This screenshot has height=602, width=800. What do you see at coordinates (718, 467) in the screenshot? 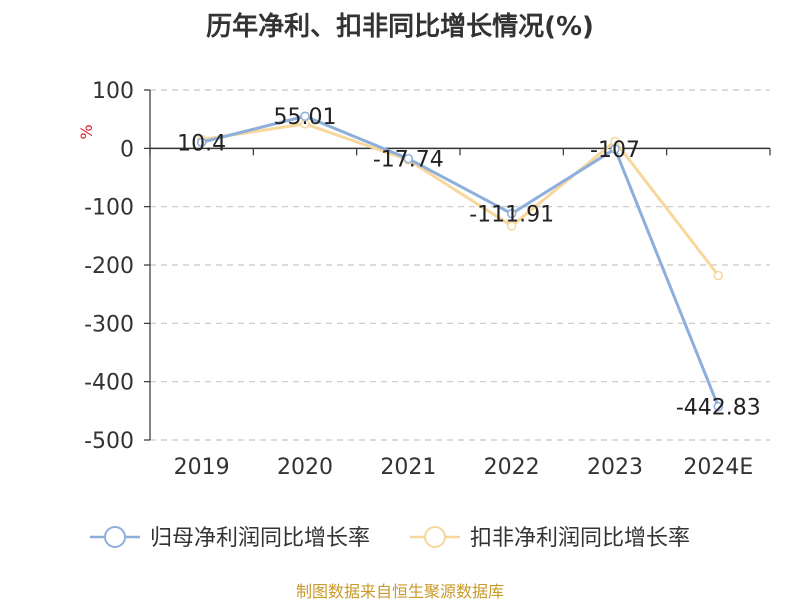
I see `x-tick-label: 2024E` at bounding box center [718, 467].